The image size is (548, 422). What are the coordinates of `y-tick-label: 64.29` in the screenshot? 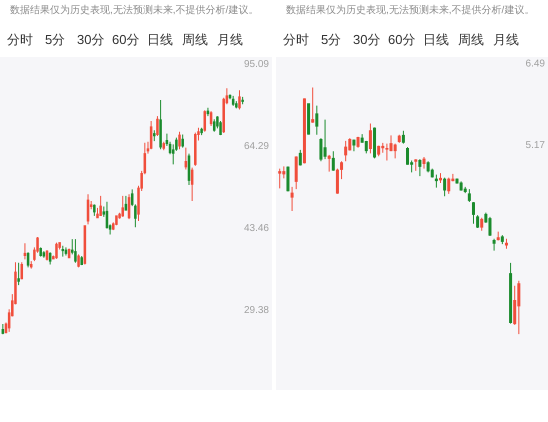 It's located at (257, 146).